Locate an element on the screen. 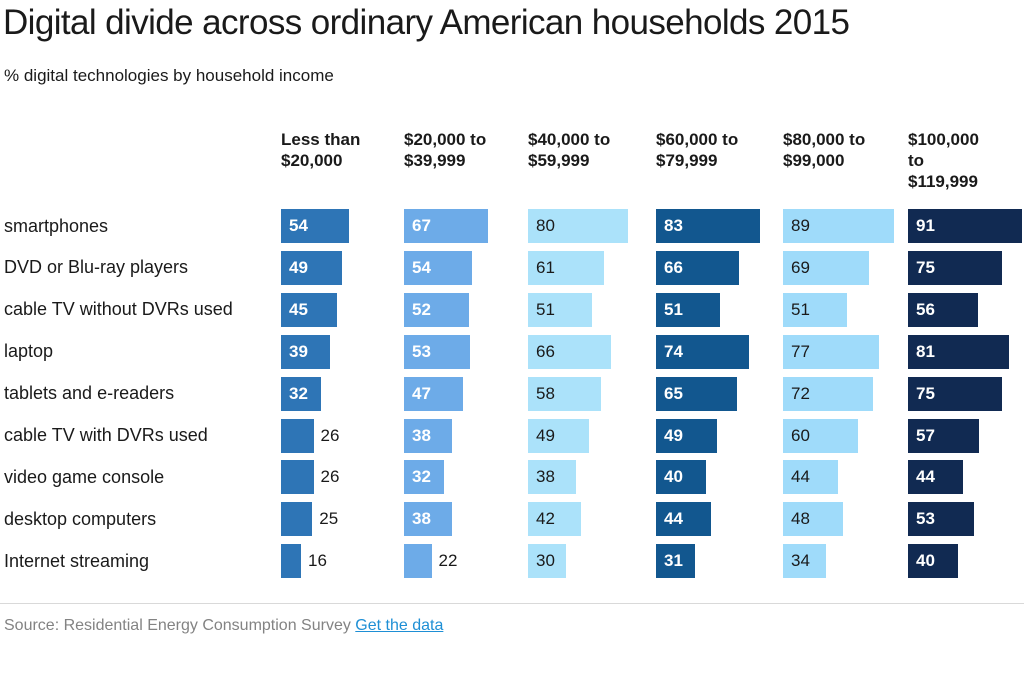  bar-value-label: 56 is located at coordinates (925, 309).